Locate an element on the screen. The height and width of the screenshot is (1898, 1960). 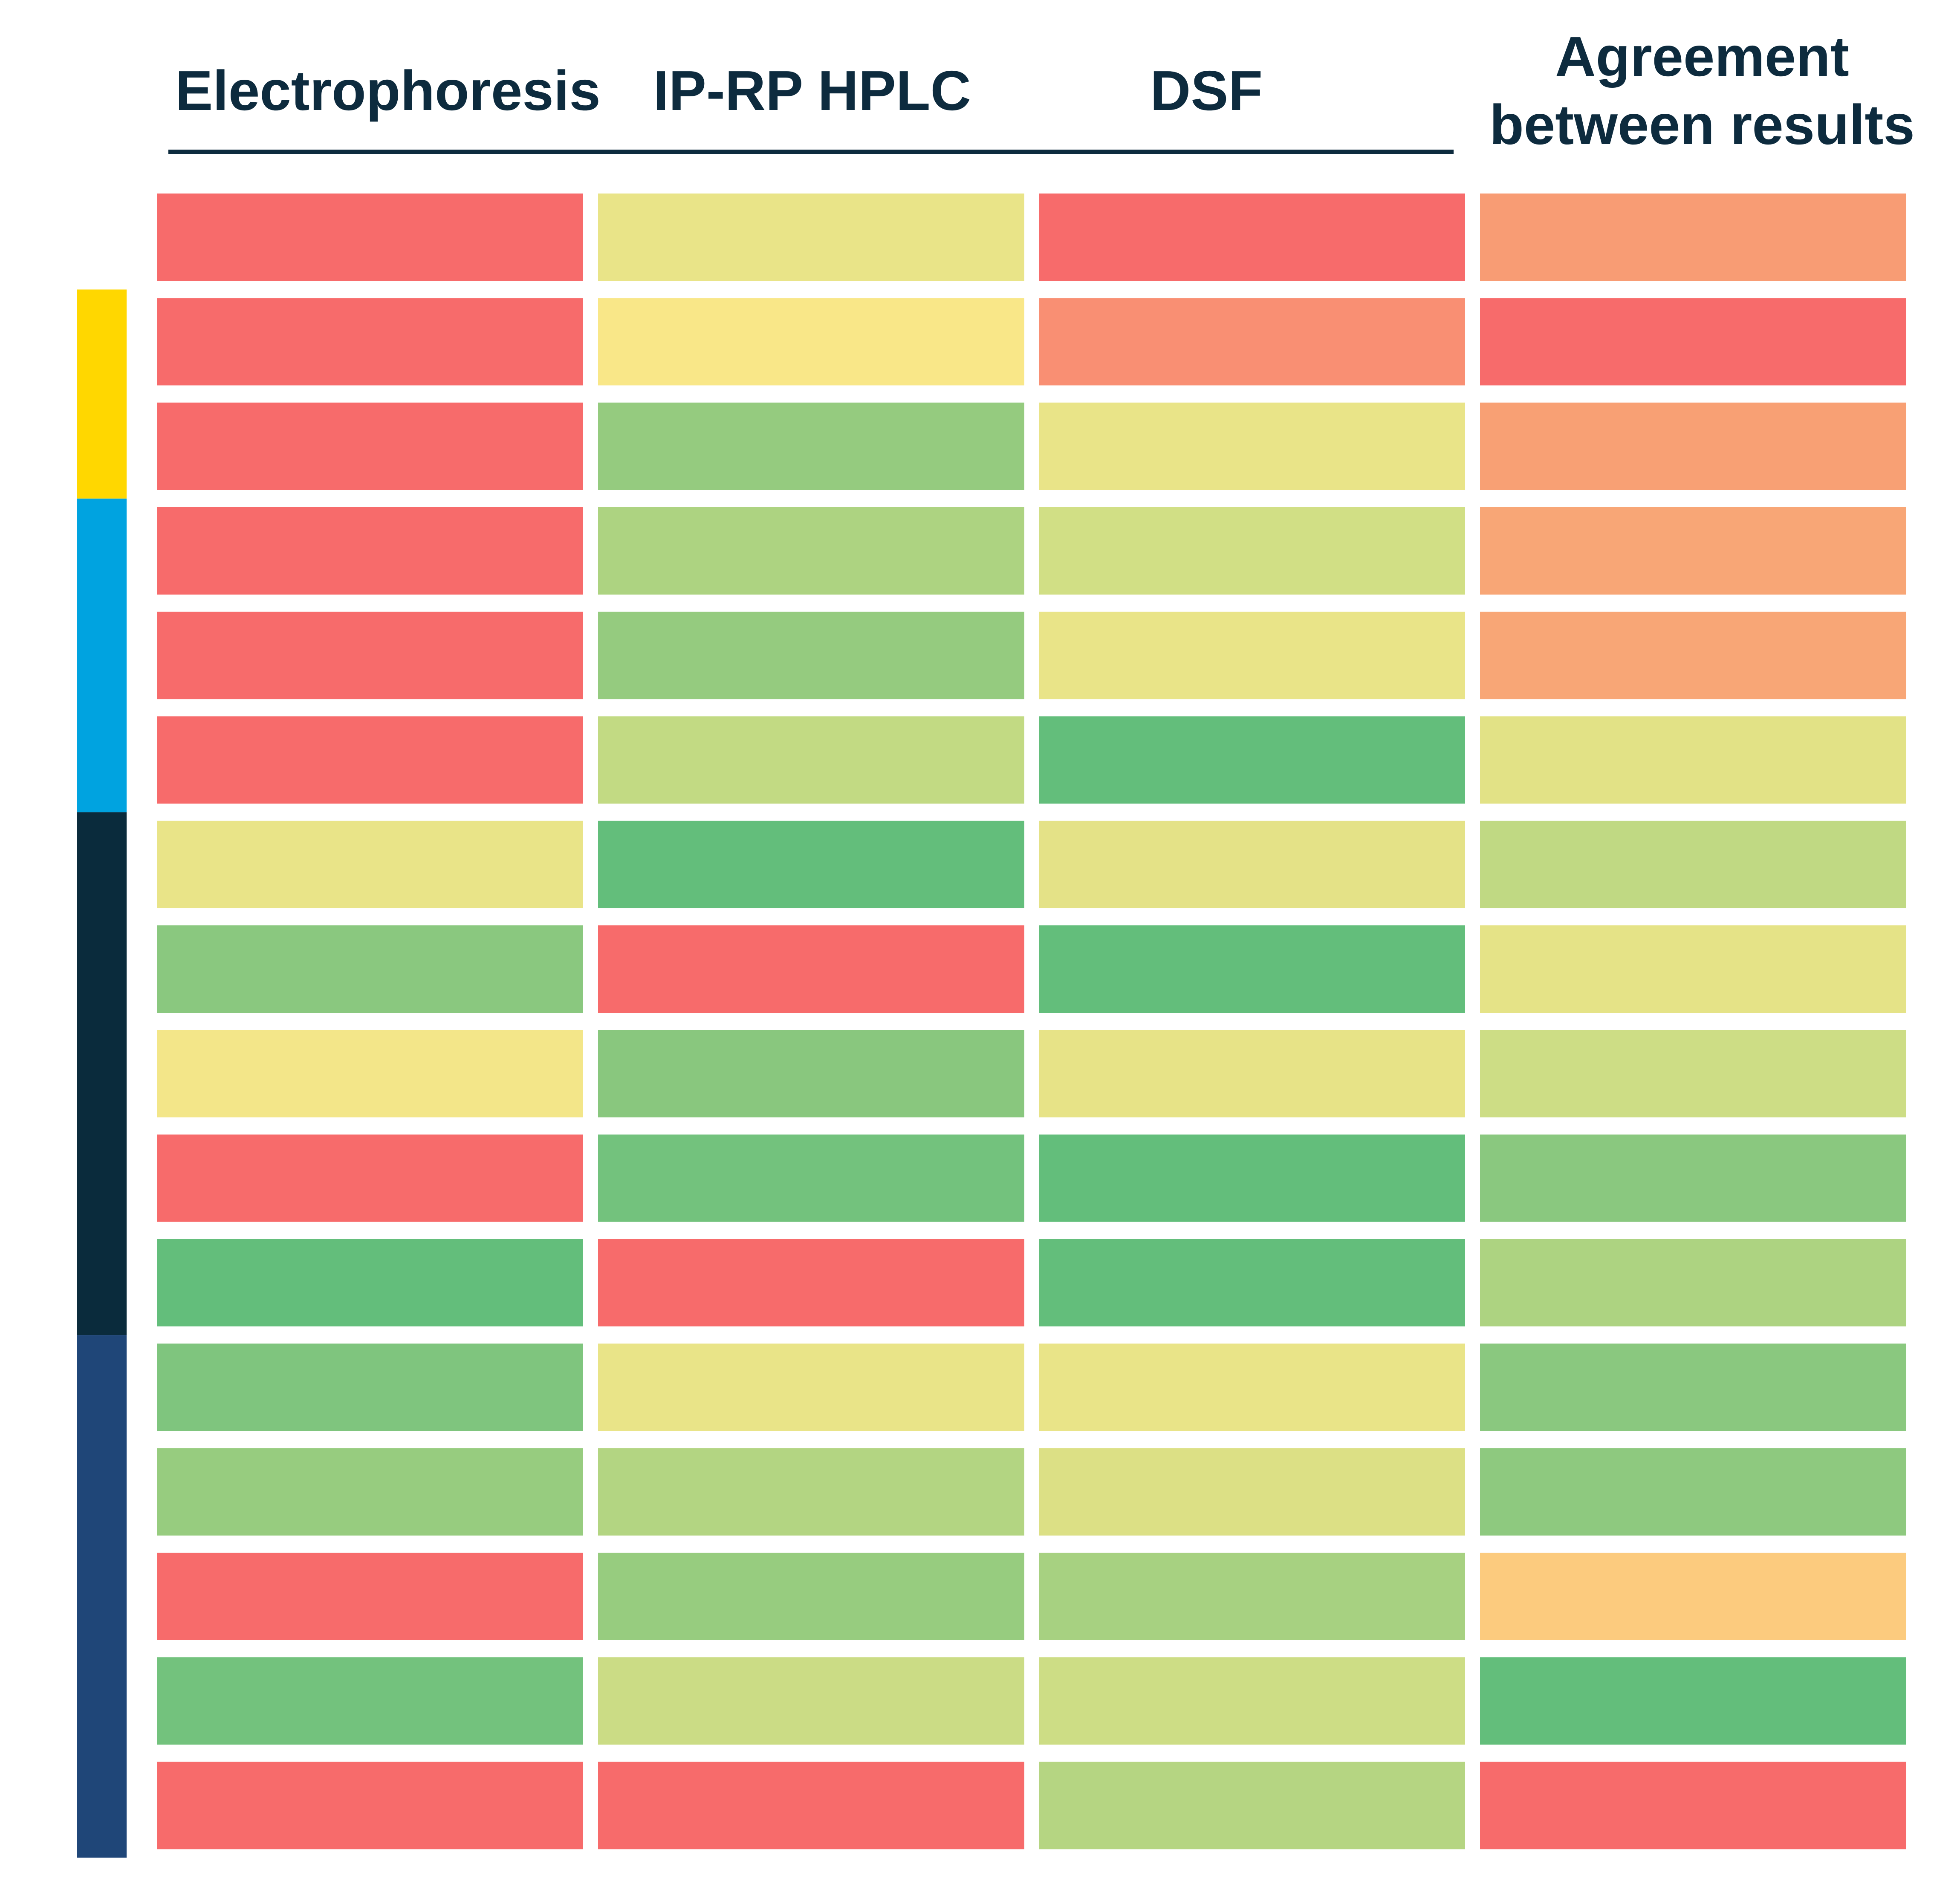
column-header-1: IP-RP HPLC is located at coordinates (812, 90).